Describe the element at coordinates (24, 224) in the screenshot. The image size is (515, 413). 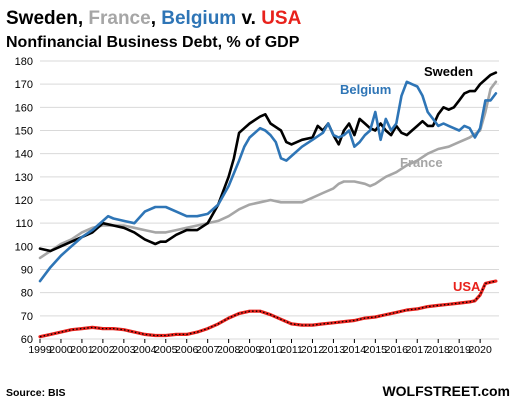
I see `y-tick-label: 110` at that location.